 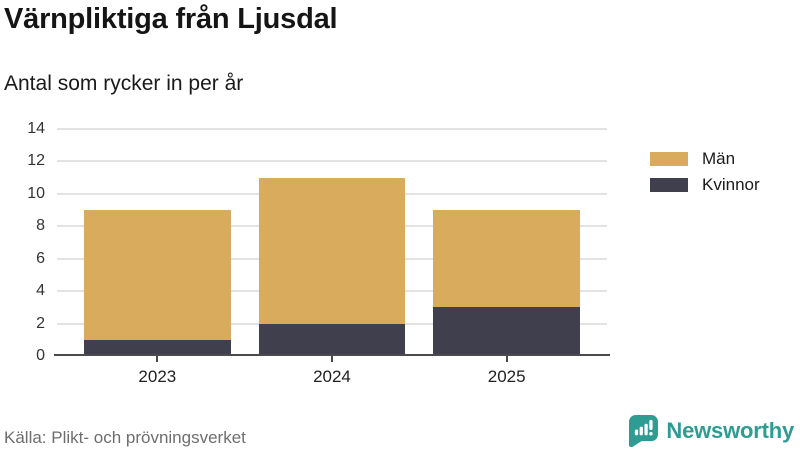 What do you see at coordinates (332, 355) in the screenshot?
I see `x-axis-line` at bounding box center [332, 355].